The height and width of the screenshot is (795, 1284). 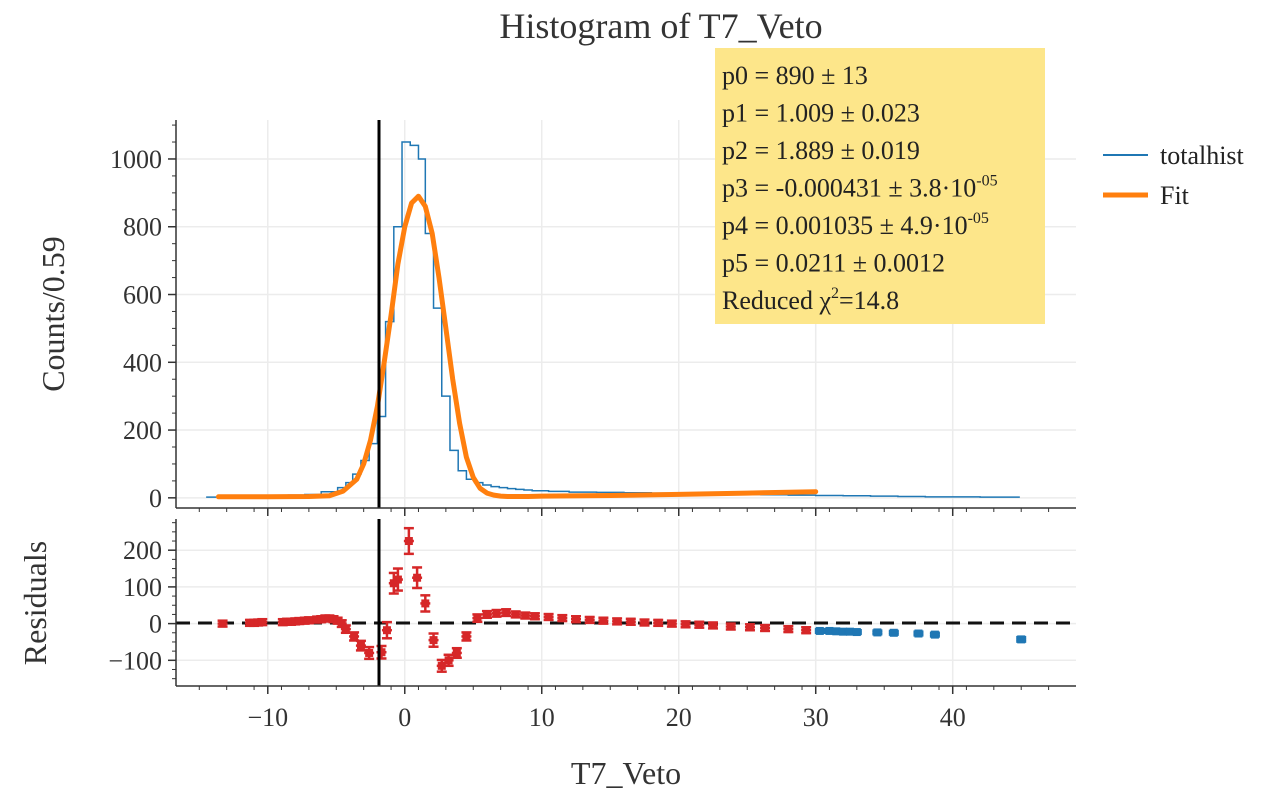 What do you see at coordinates (142, 295) in the screenshot?
I see `main-y-tick-label: 600` at bounding box center [142, 295].